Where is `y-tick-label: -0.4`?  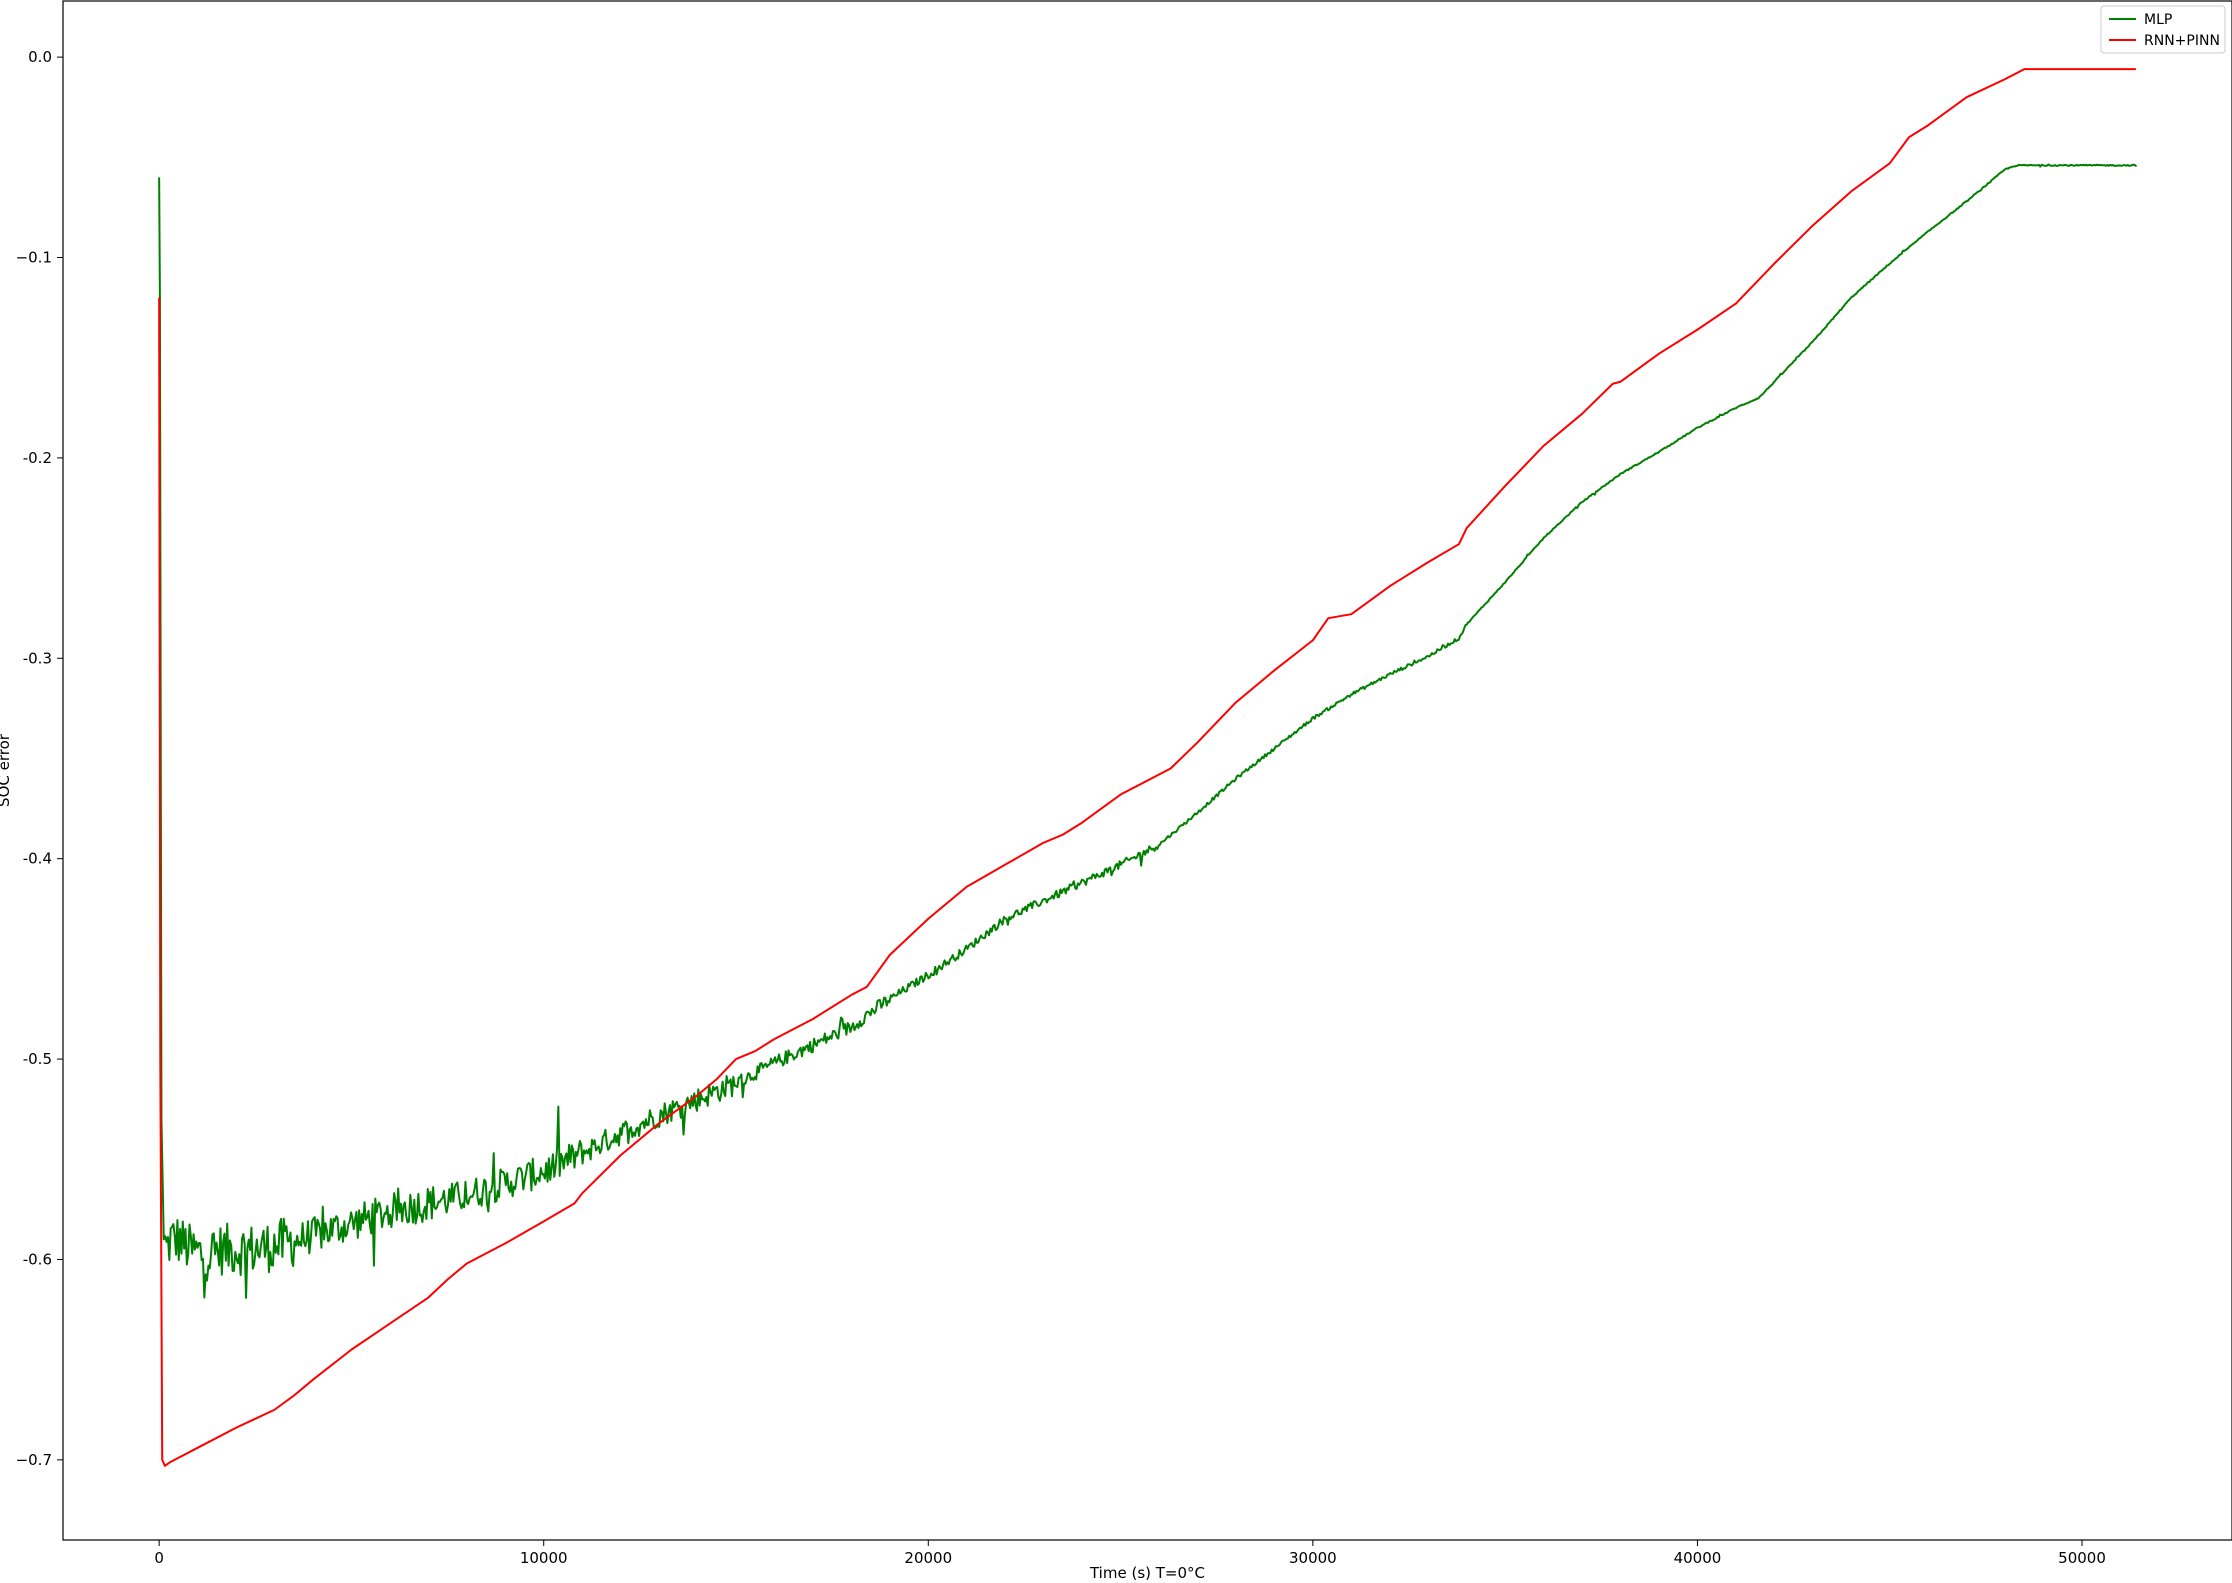 y-tick-label: -0.4 is located at coordinates (37, 859).